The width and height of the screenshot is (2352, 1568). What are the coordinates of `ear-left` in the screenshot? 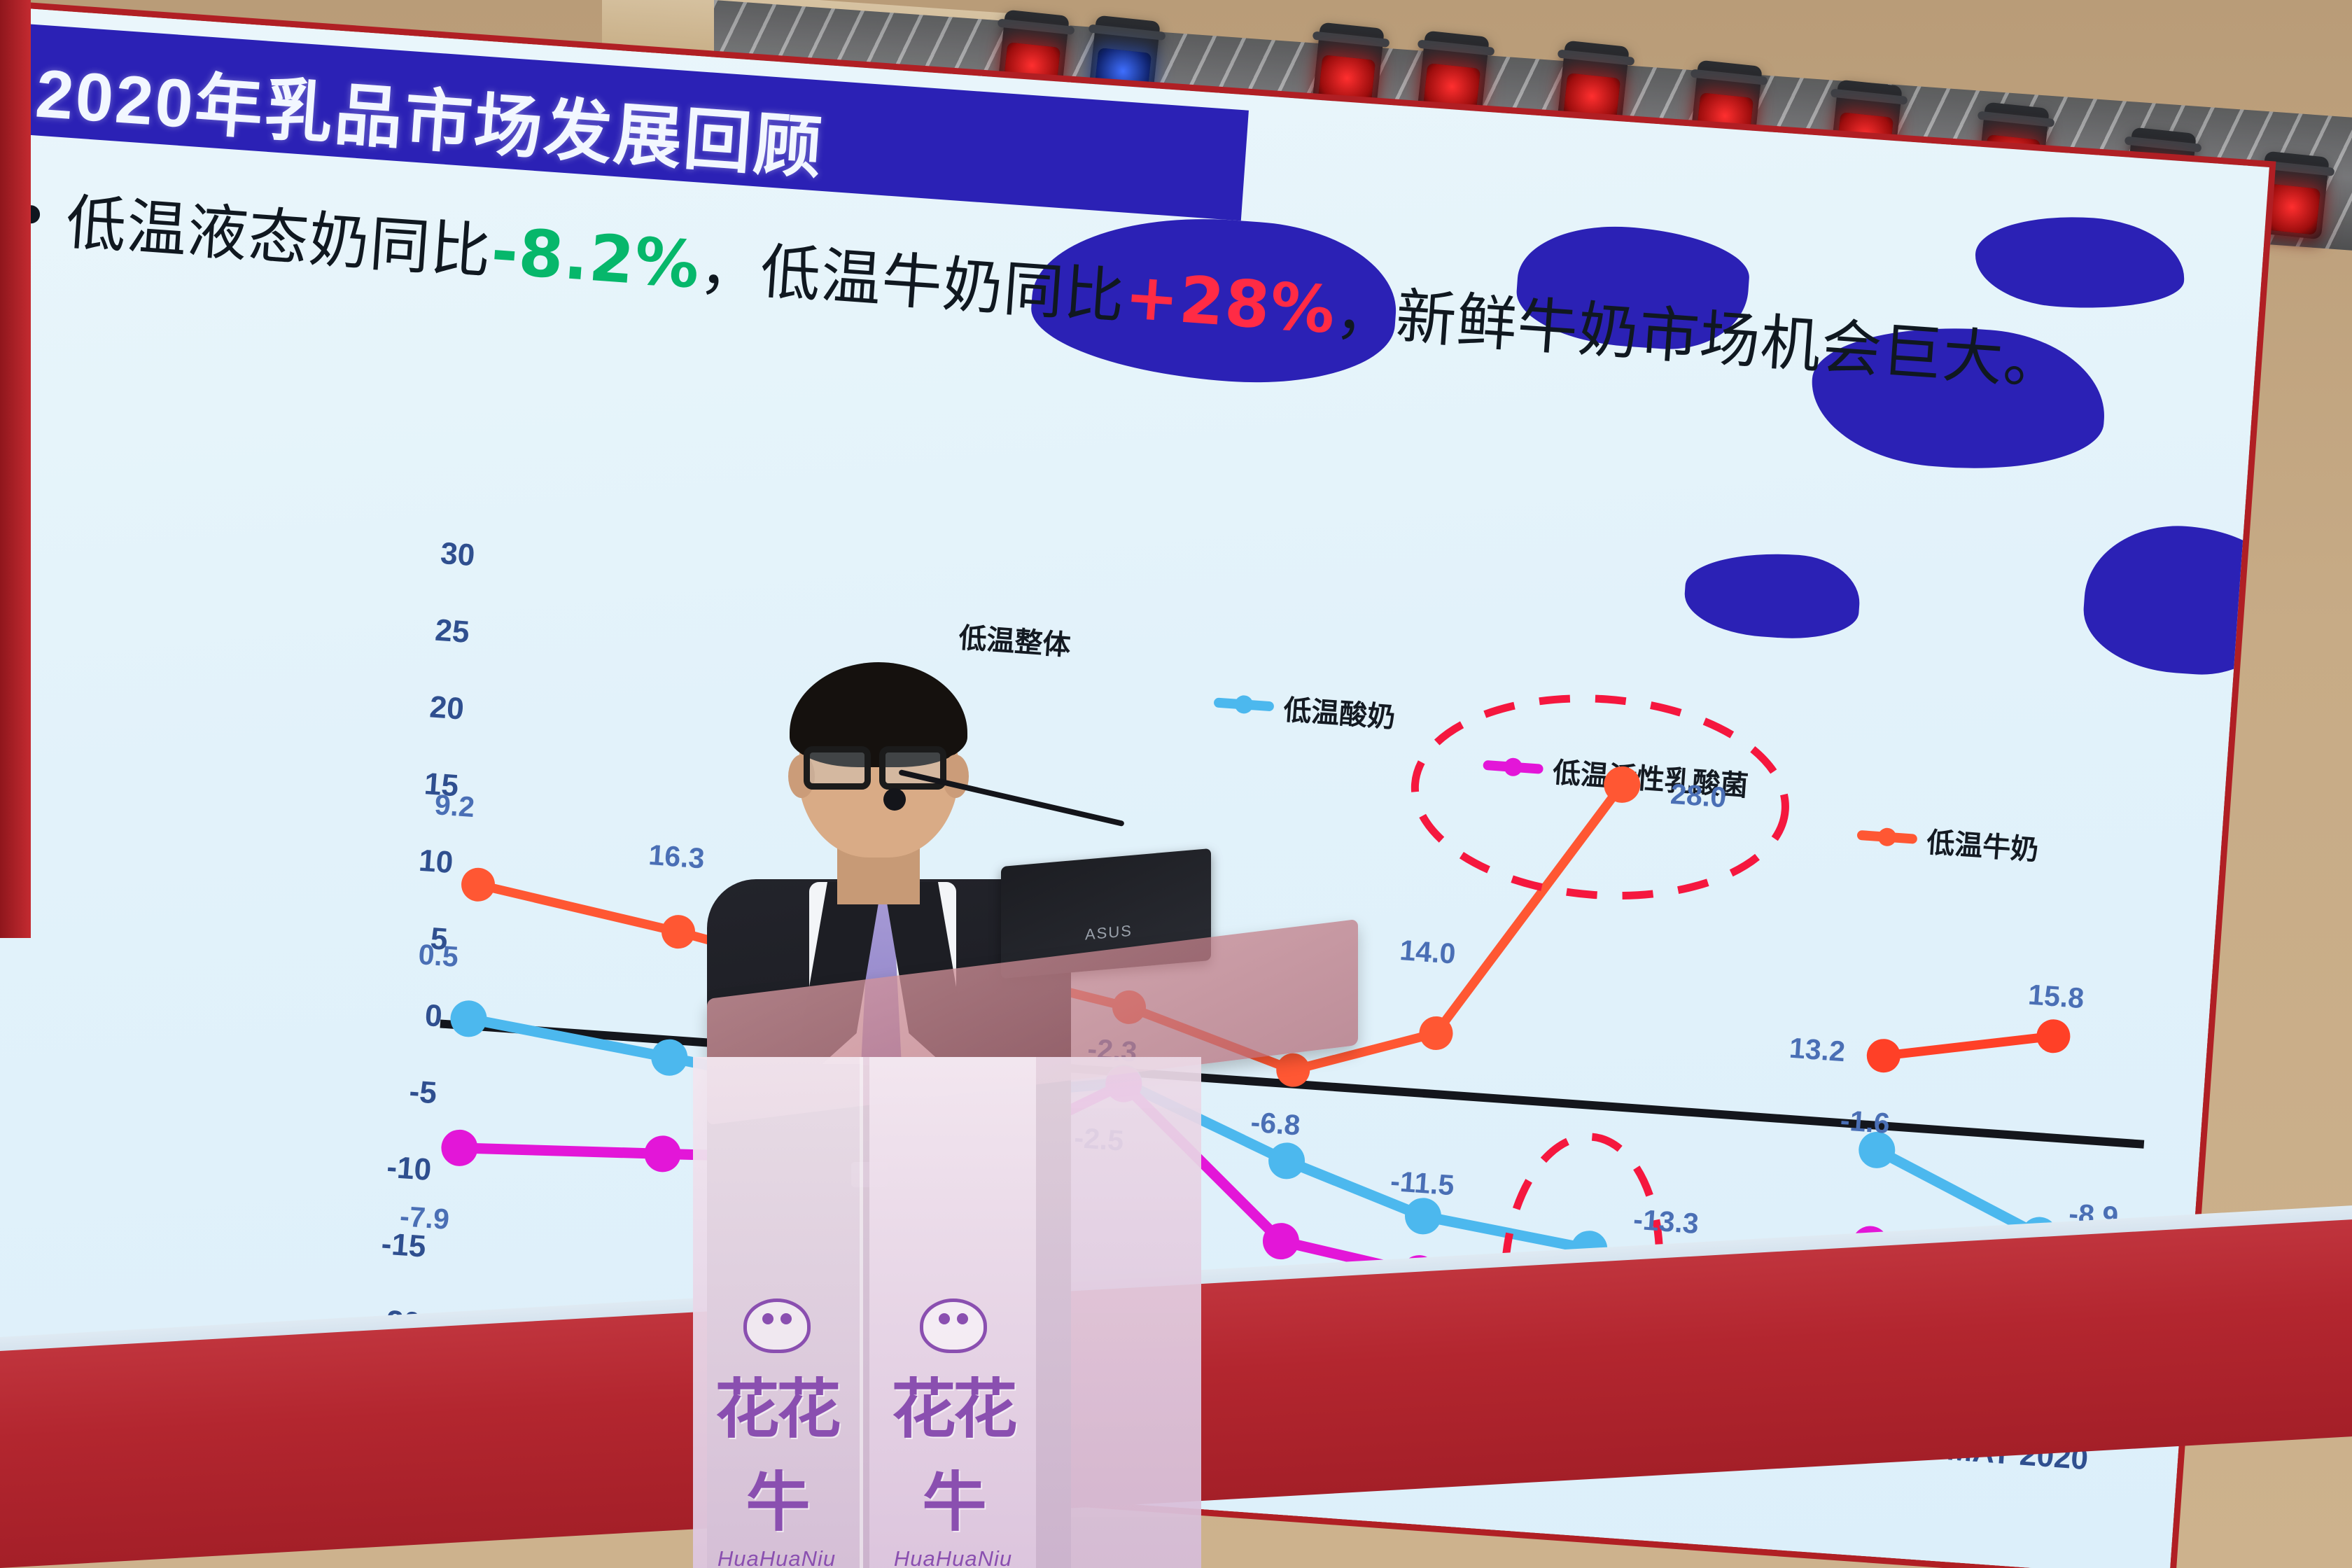 It's located at (801, 776).